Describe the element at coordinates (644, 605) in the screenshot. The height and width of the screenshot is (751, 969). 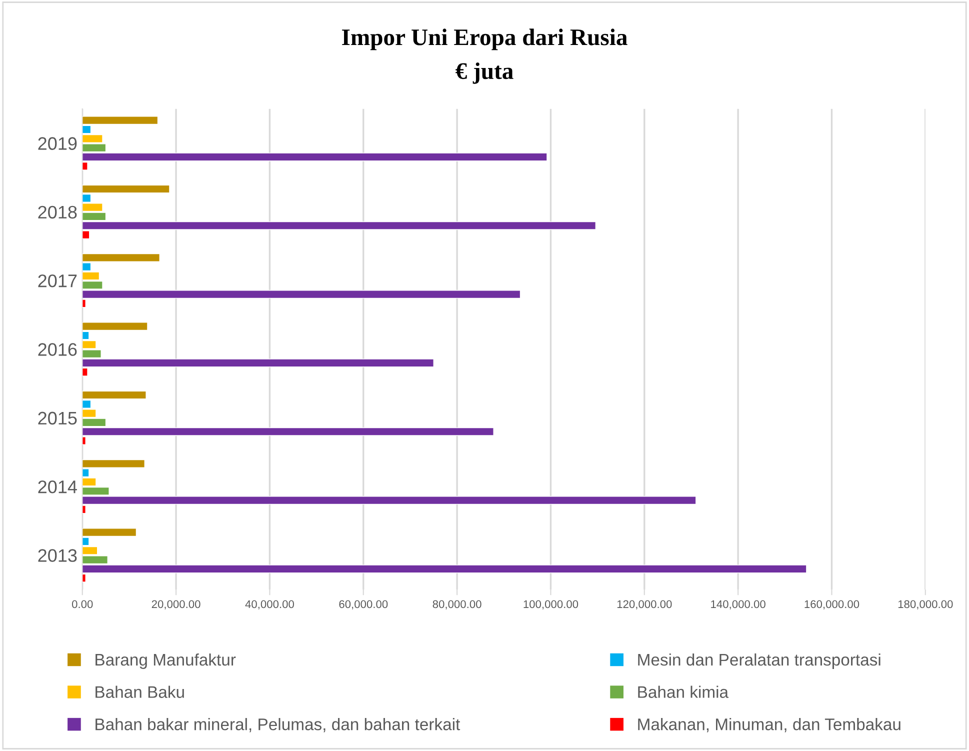
I see `x-tick-label: 120,000.00` at that location.